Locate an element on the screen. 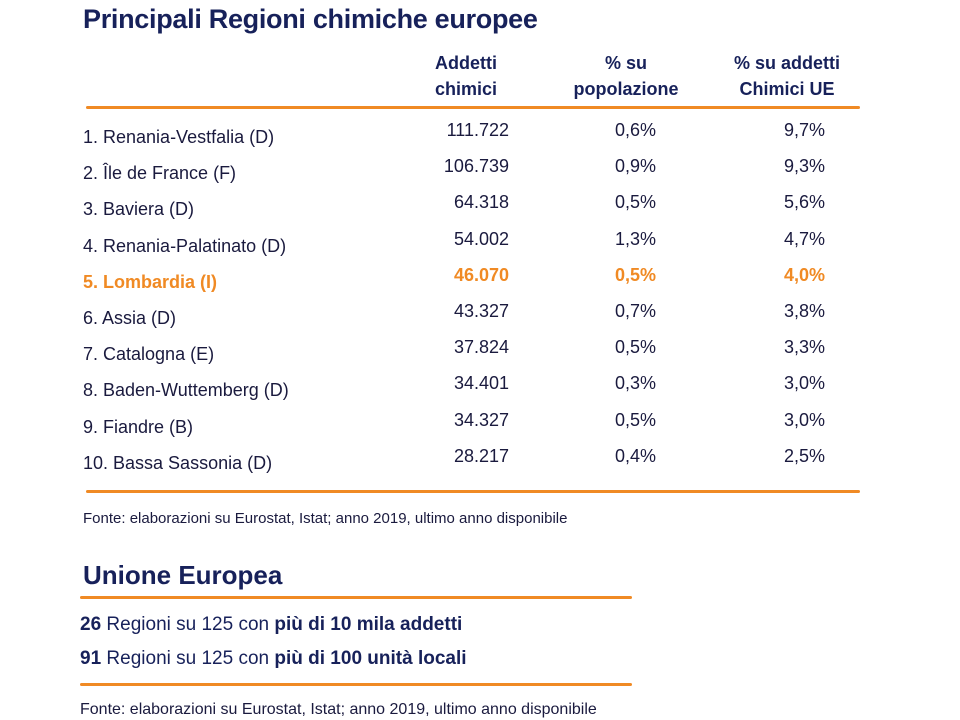 Image resolution: width=960 pixels, height=720 pixels. addetti-value: 43.327 is located at coordinates (481, 311).